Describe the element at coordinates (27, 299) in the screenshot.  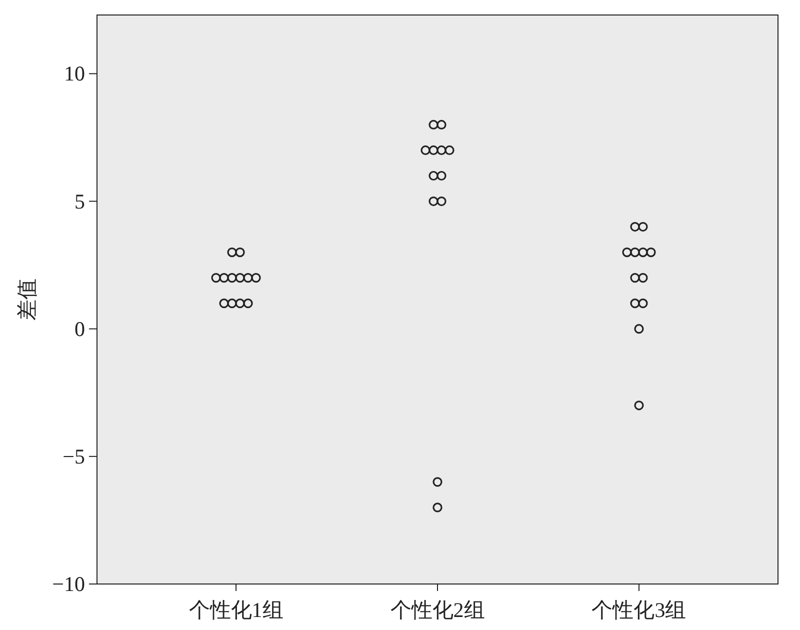
I see `y-axis-title: 差值` at that location.